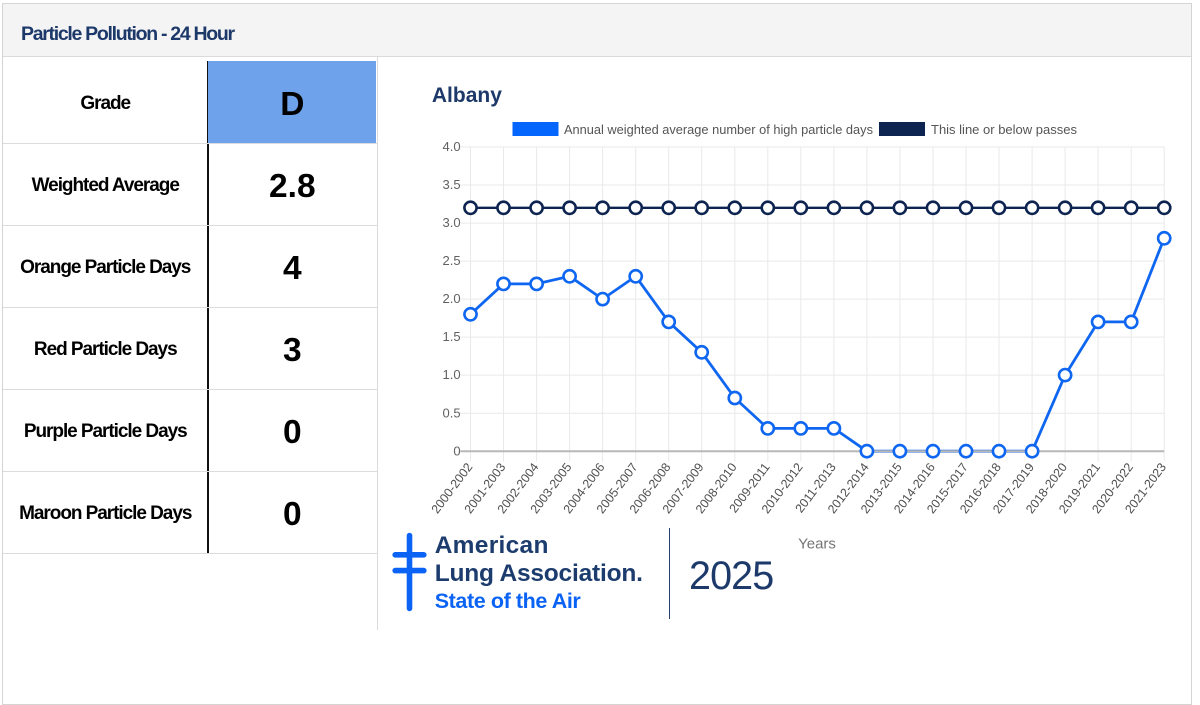 Image resolution: width=1200 pixels, height=705 pixels. Describe the element at coordinates (452, 260) in the screenshot. I see `svg-text: 2.5` at that location.